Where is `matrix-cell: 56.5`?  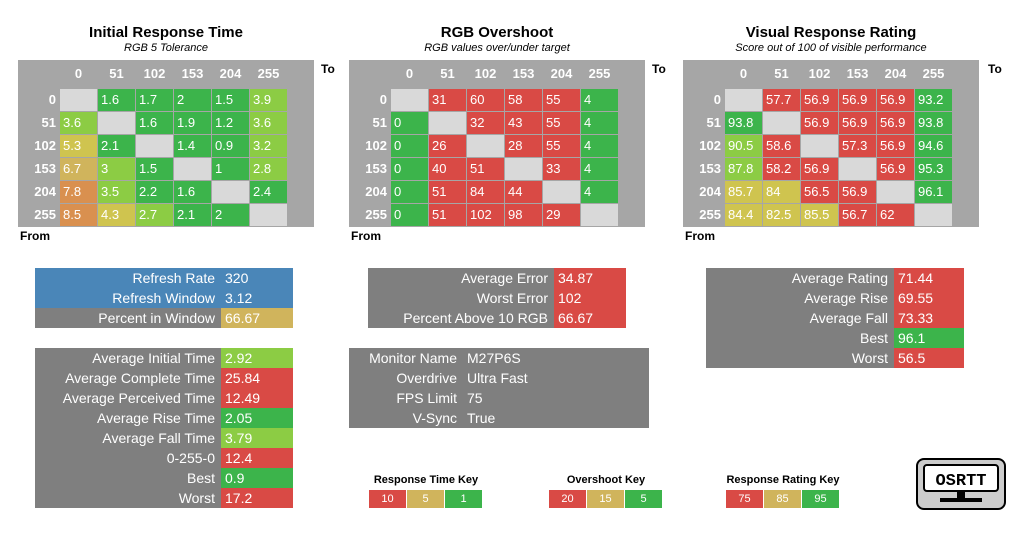 matrix-cell: 56.5 is located at coordinates (819, 192).